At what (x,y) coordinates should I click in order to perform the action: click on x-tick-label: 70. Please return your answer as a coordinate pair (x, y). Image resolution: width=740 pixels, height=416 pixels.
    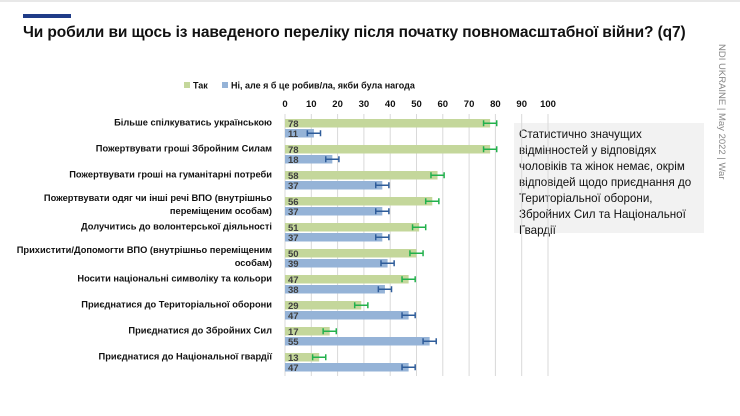
    Looking at the image, I should click on (469, 104).